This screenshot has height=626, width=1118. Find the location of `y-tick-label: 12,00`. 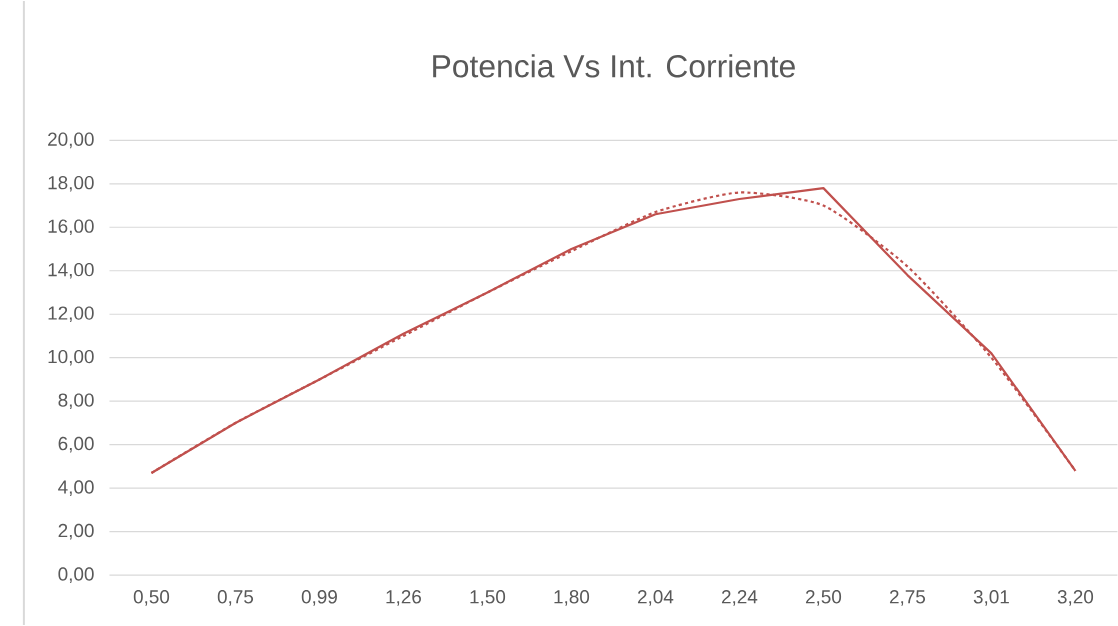

y-tick-label: 12,00 is located at coordinates (71, 314).